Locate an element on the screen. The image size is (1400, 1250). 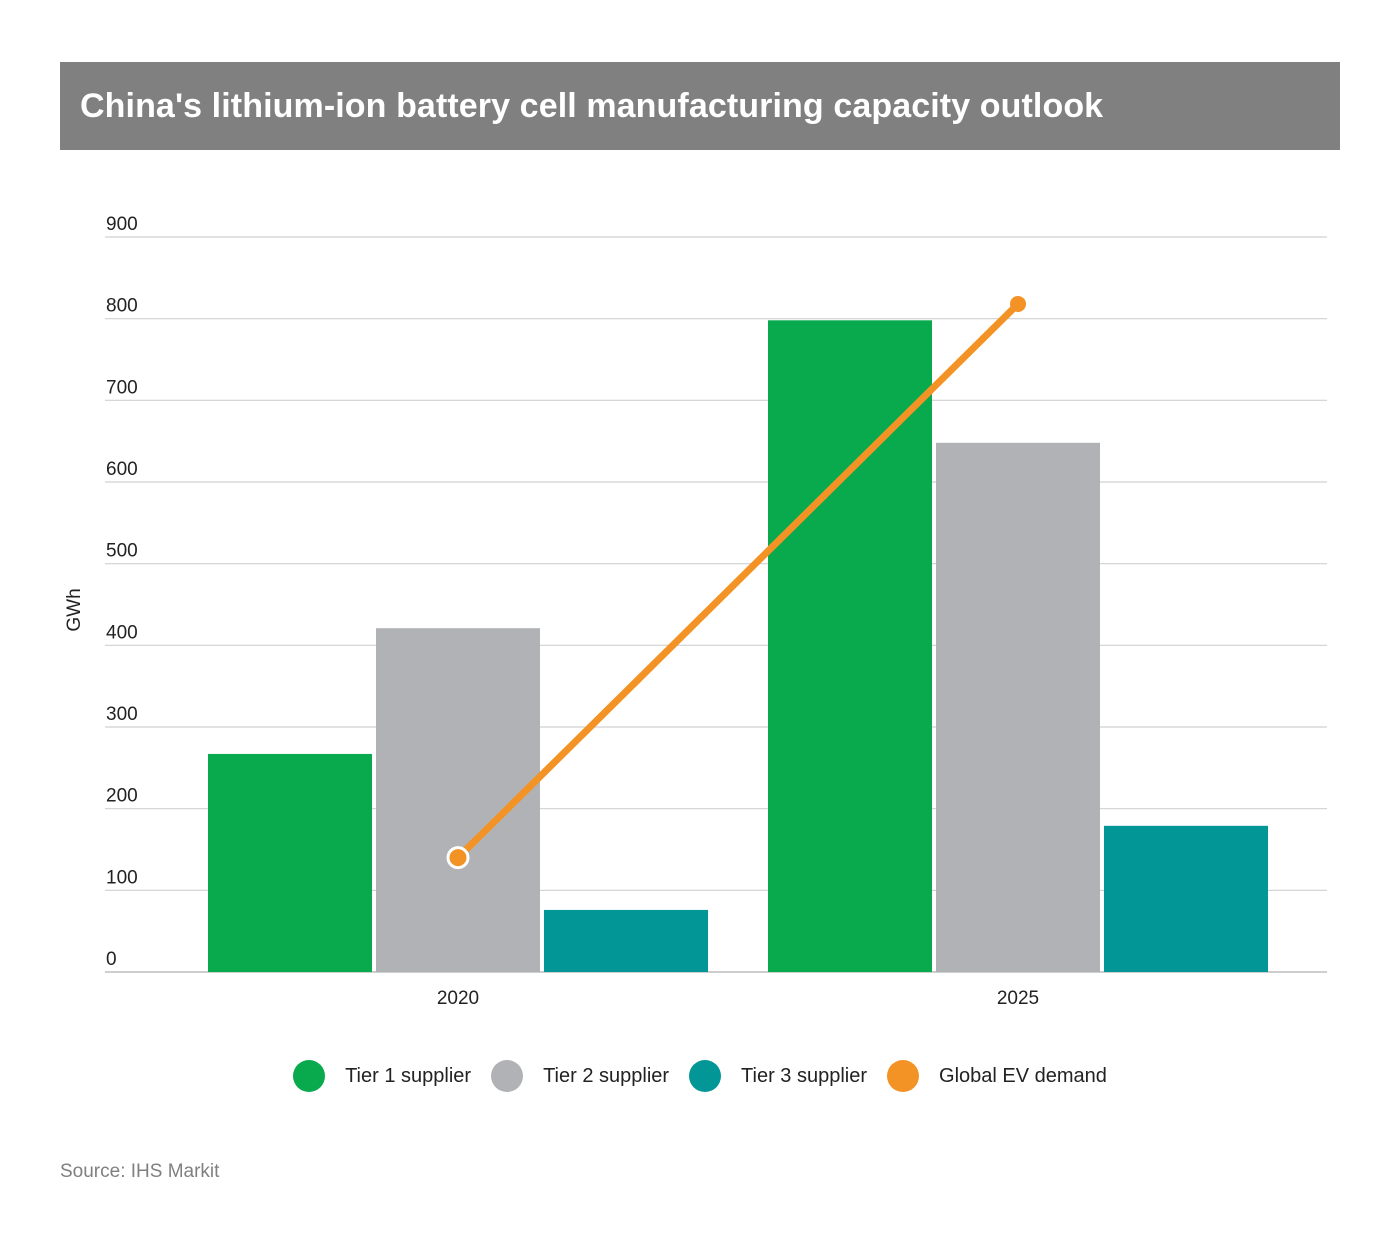
y-axis-ticks: 0 100 200 300 400 500 600 700 800 900 is located at coordinates (122, 592).